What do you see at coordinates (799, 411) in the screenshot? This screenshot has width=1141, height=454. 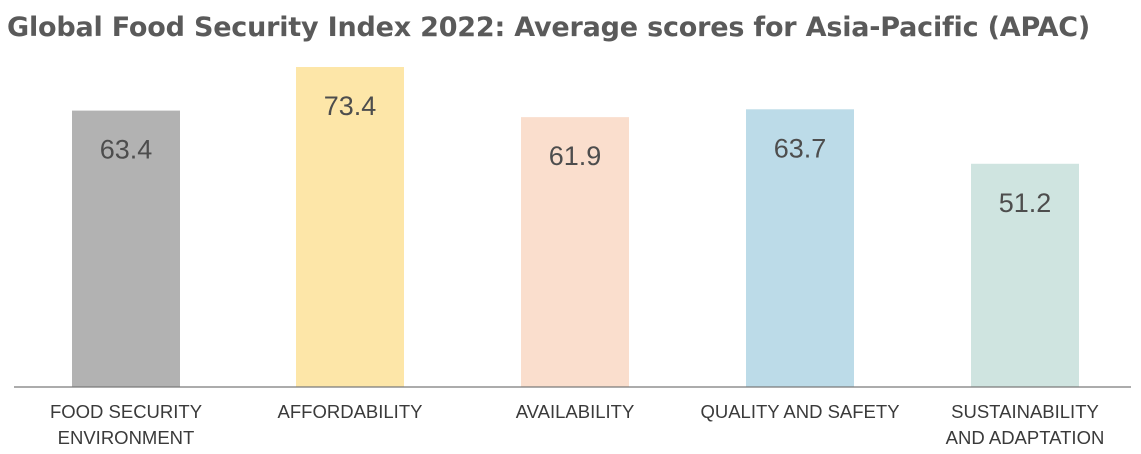 I see `category-label-3-line-0: QUALITY AND SAFETY` at bounding box center [799, 411].